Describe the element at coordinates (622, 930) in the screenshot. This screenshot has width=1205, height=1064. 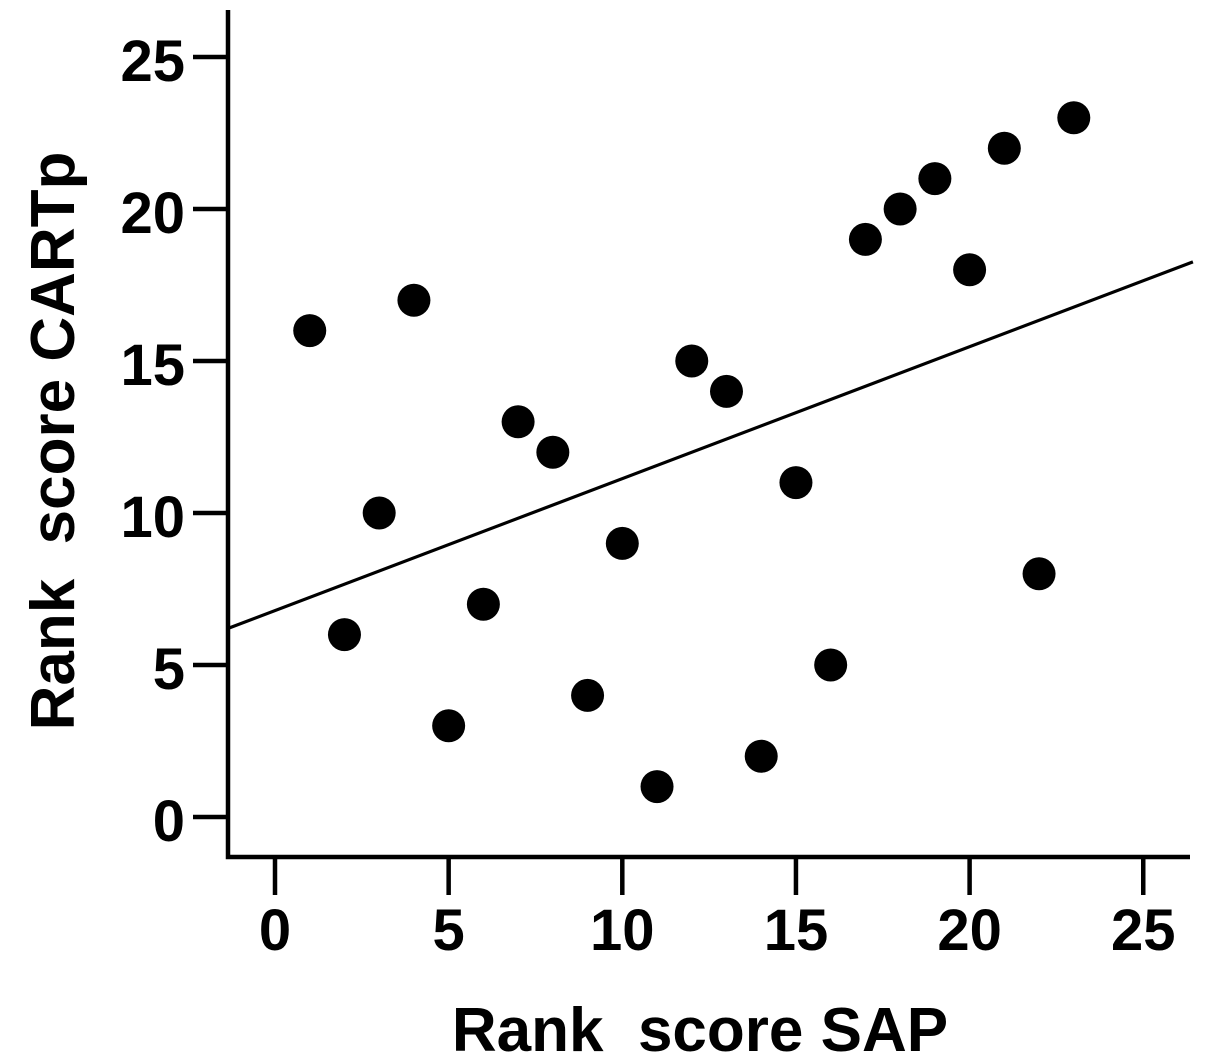
I see `x-tick-label: 10` at that location.